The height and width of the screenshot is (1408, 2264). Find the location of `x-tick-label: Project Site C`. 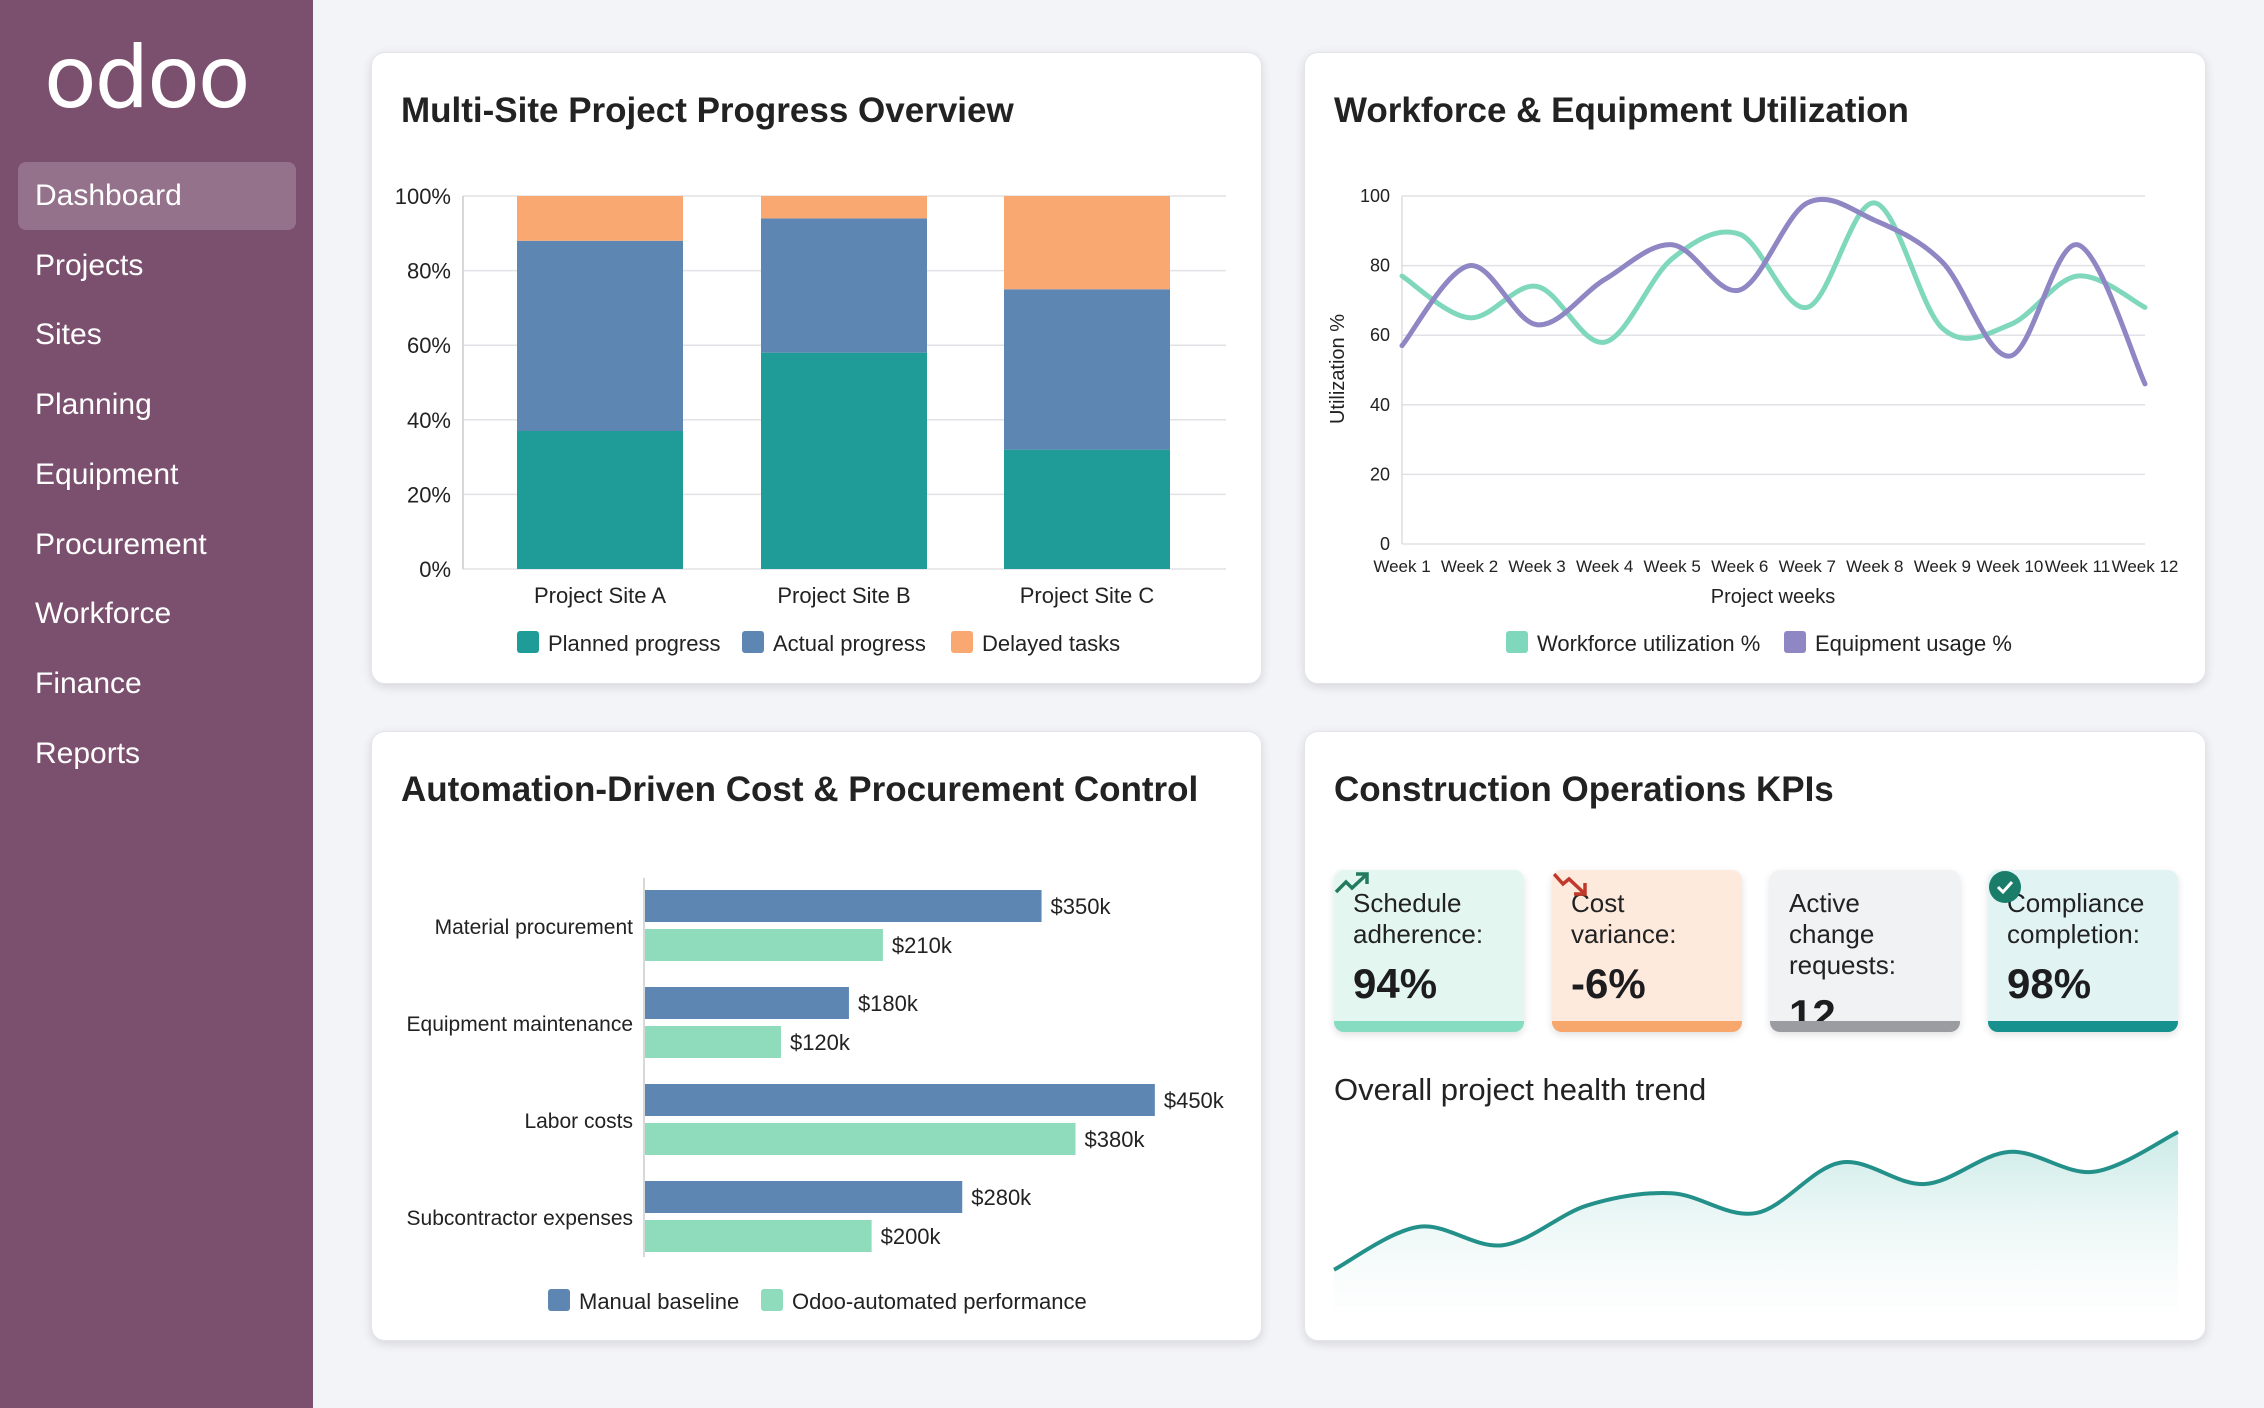

x-tick-label: Project Site C is located at coordinates (1087, 595).